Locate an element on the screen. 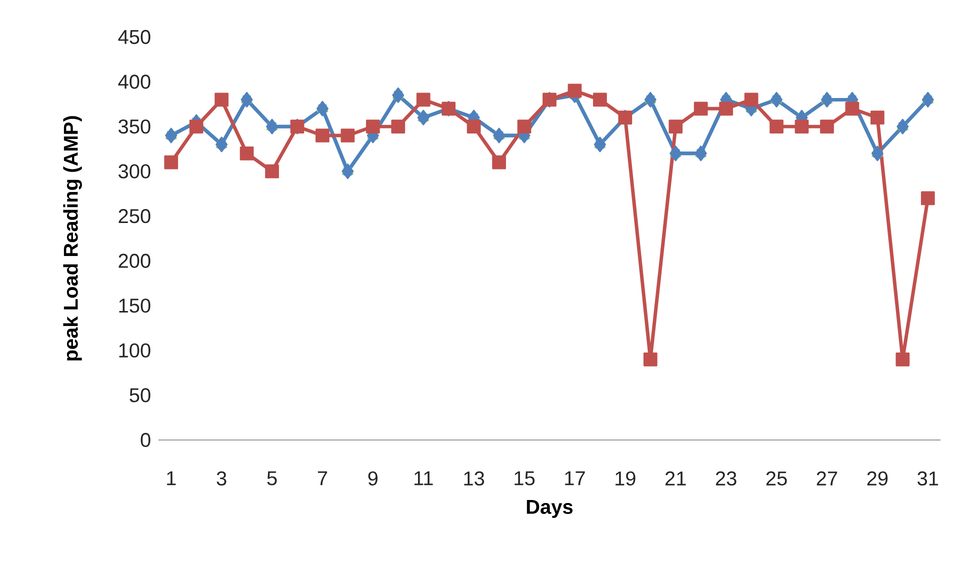  y-tick-label: 150 is located at coordinates (134, 305).